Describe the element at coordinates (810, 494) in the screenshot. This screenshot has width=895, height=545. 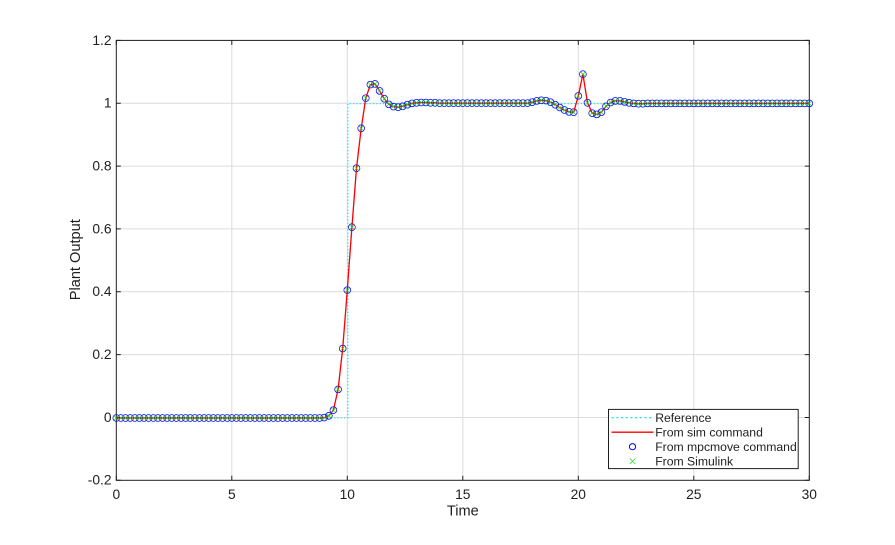
I see `svg-text: 30` at that location.